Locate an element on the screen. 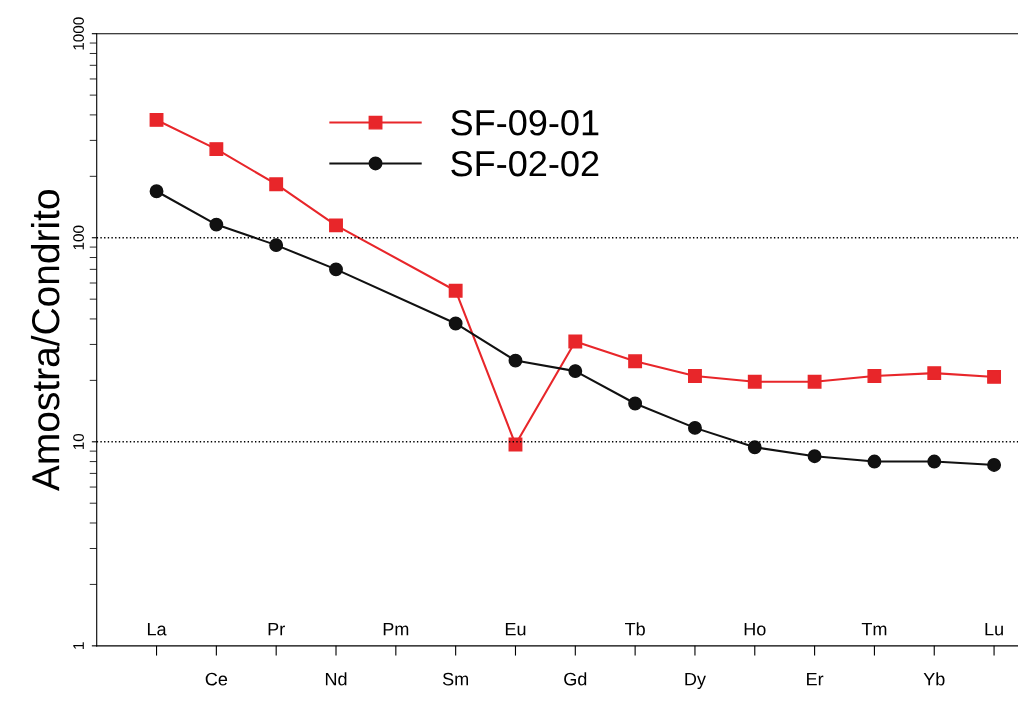 The width and height of the screenshot is (1018, 702). y-tick-label: 1000 is located at coordinates (78, 33).